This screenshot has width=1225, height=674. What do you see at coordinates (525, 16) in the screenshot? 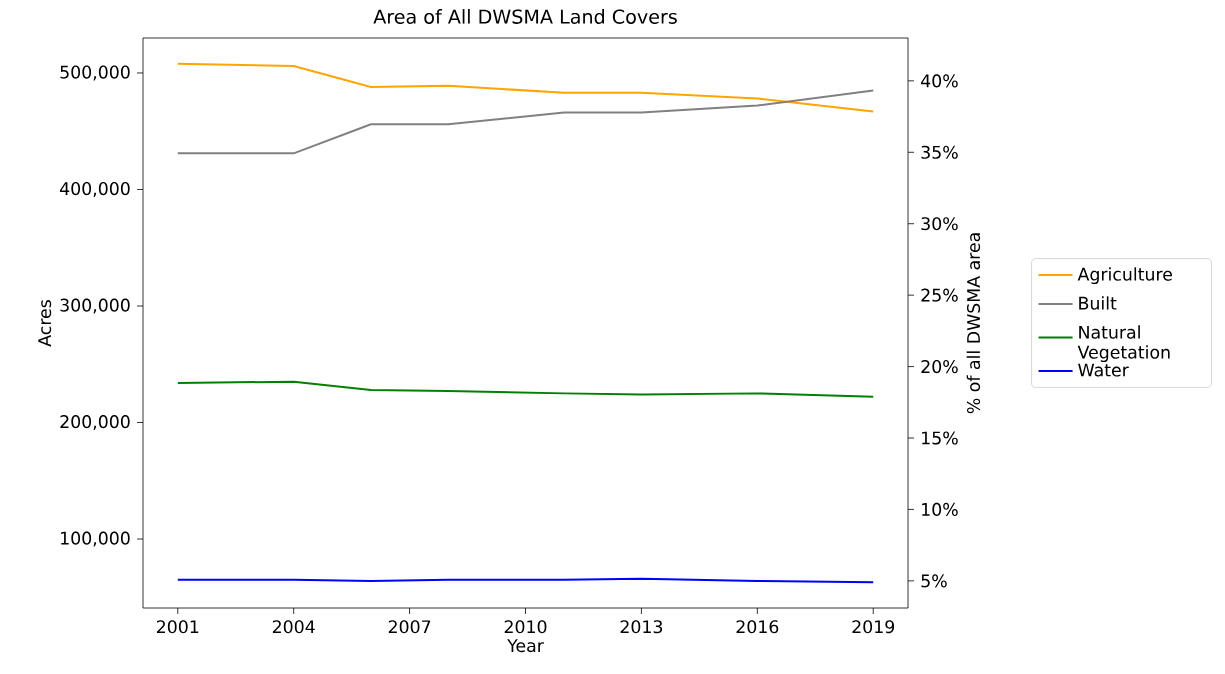
I see `chart-title: Area of All DWSMA Land Covers` at bounding box center [525, 16].